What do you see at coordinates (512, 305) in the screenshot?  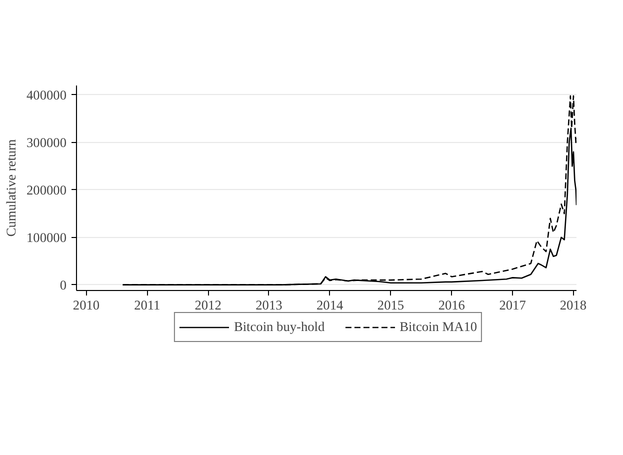 I see `x-tick-label: 2017` at bounding box center [512, 305].